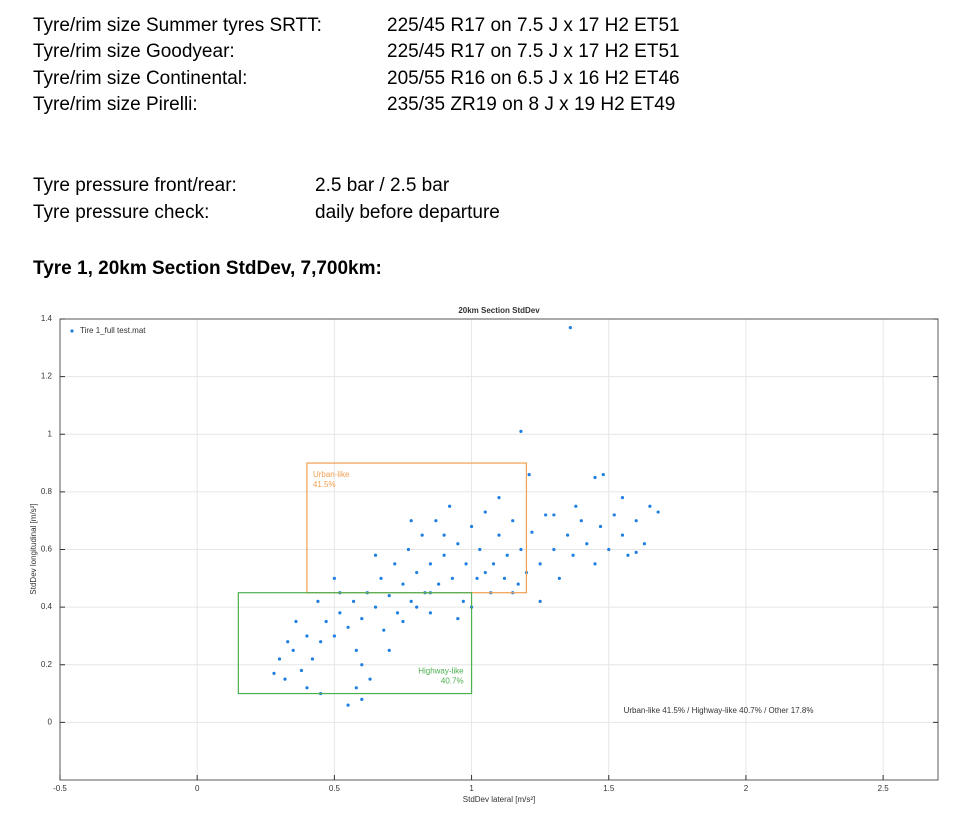 The height and width of the screenshot is (830, 962). I want to click on spec-value: 205/55 R16 on 6.5 J x 16 H2 ET46, so click(533, 78).